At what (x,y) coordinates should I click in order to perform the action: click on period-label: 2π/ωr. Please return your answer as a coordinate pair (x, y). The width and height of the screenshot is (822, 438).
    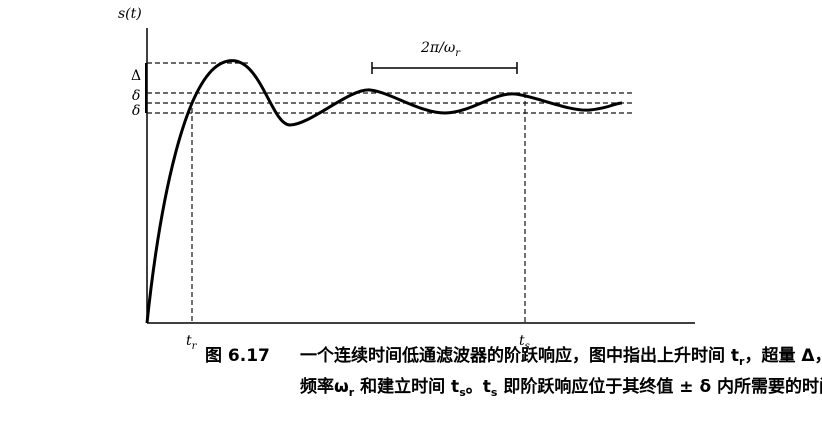
    Looking at the image, I should click on (440, 49).